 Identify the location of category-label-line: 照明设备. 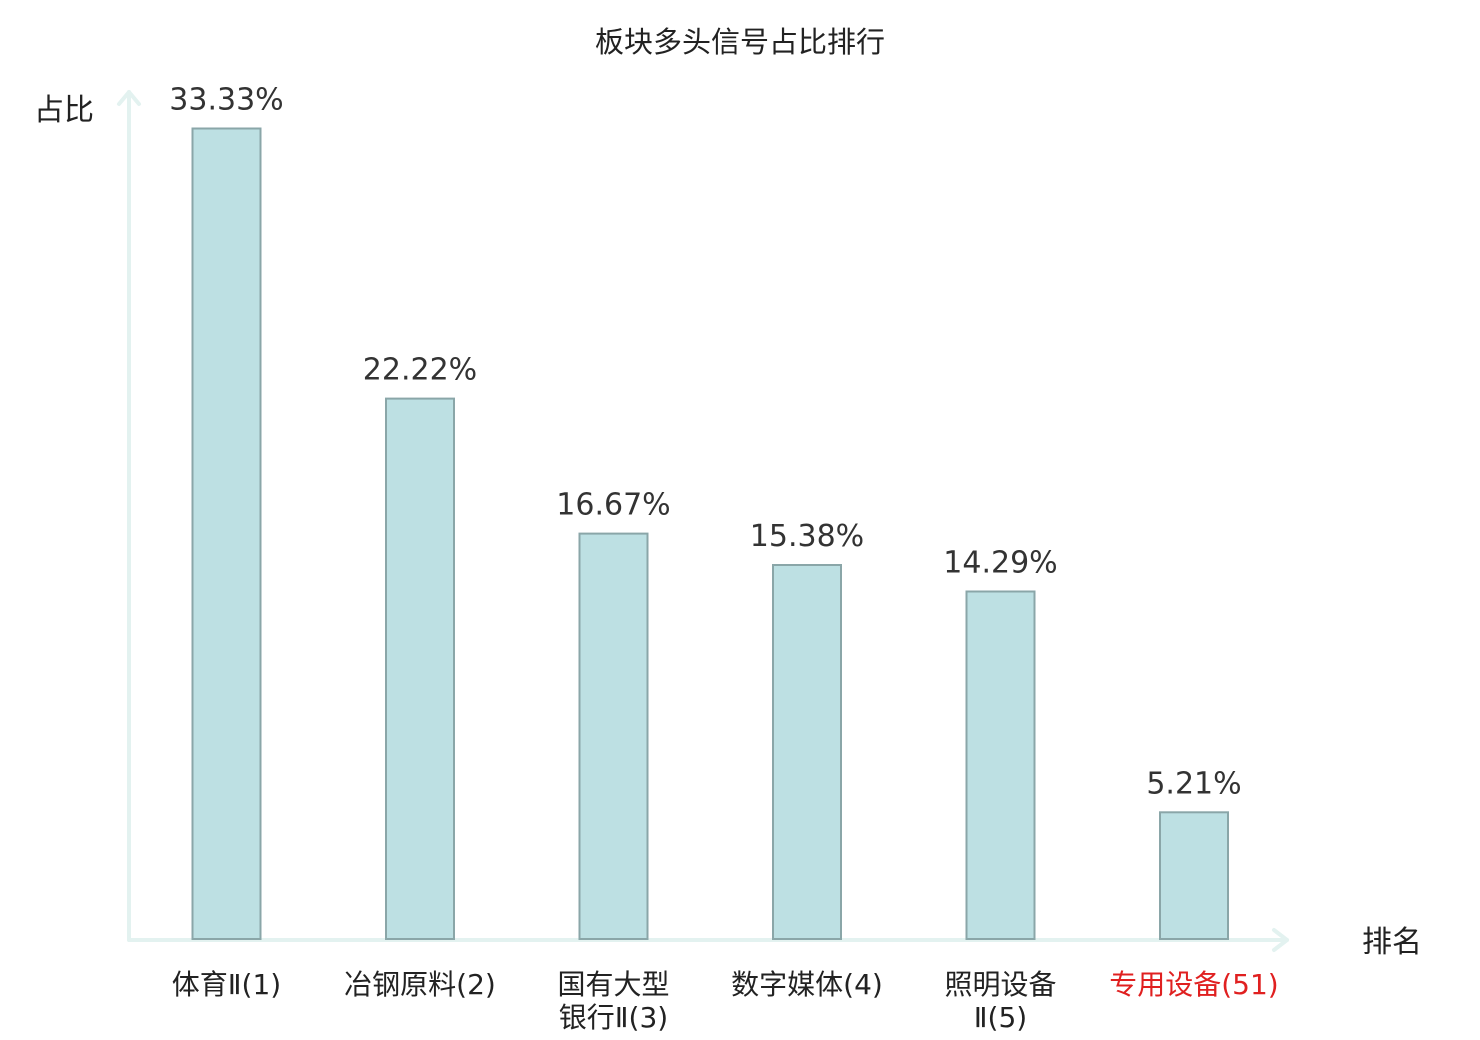
(1000, 984).